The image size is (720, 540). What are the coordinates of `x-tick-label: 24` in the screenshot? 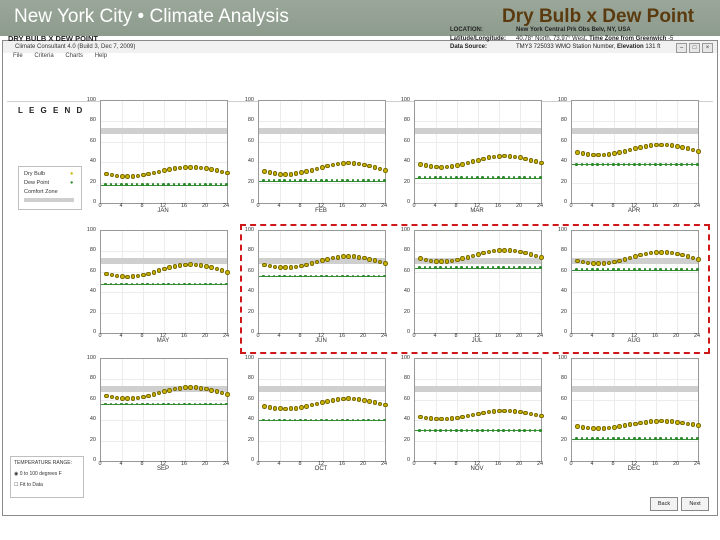 It's located at (226, 336).